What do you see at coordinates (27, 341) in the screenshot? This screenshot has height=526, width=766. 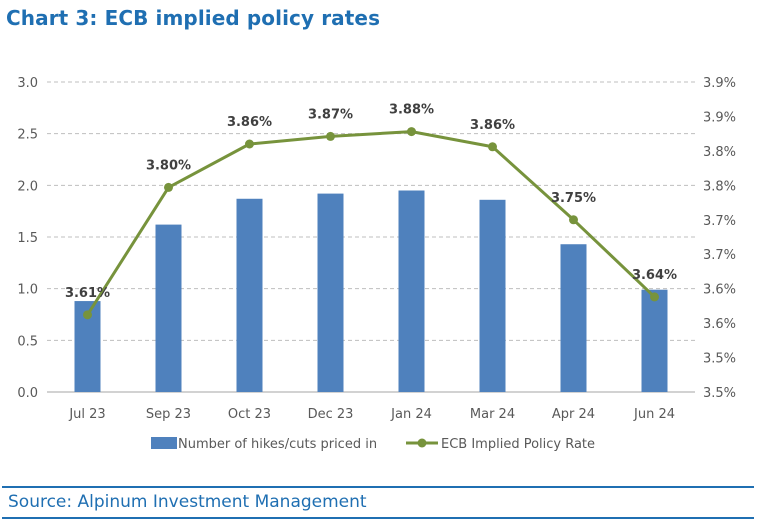 I see `left-tick-label: 0.5` at bounding box center [27, 341].